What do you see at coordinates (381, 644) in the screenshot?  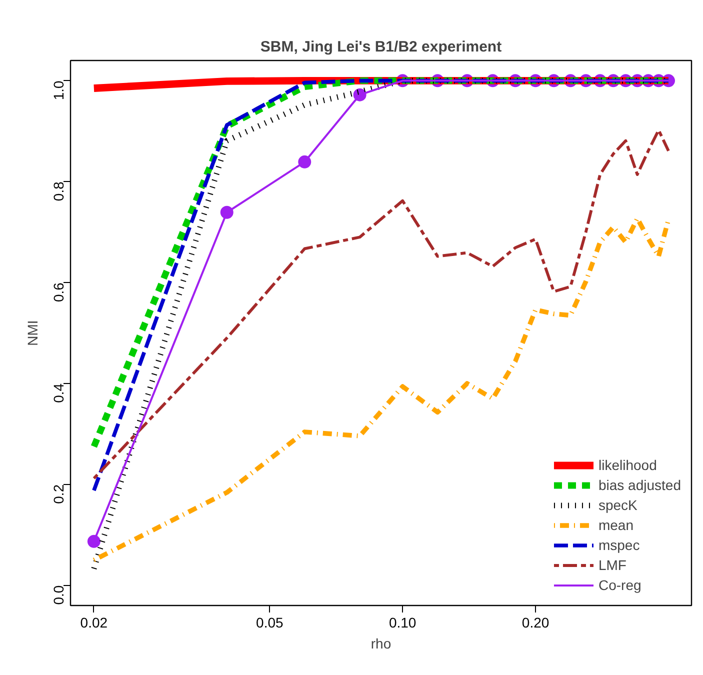 I see `x-axis-title: rho` at bounding box center [381, 644].